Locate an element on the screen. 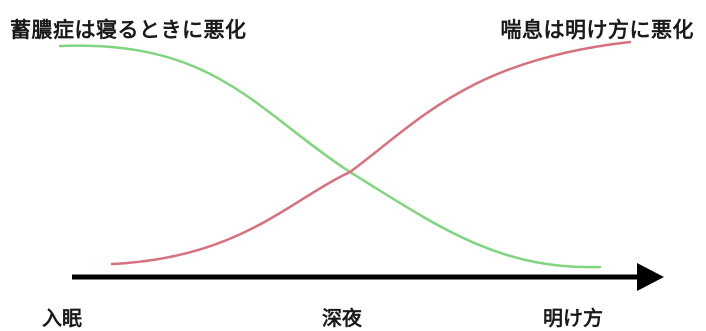 This screenshot has height=331, width=706. axis-label-bedtime: 入眠 is located at coordinates (62, 318).